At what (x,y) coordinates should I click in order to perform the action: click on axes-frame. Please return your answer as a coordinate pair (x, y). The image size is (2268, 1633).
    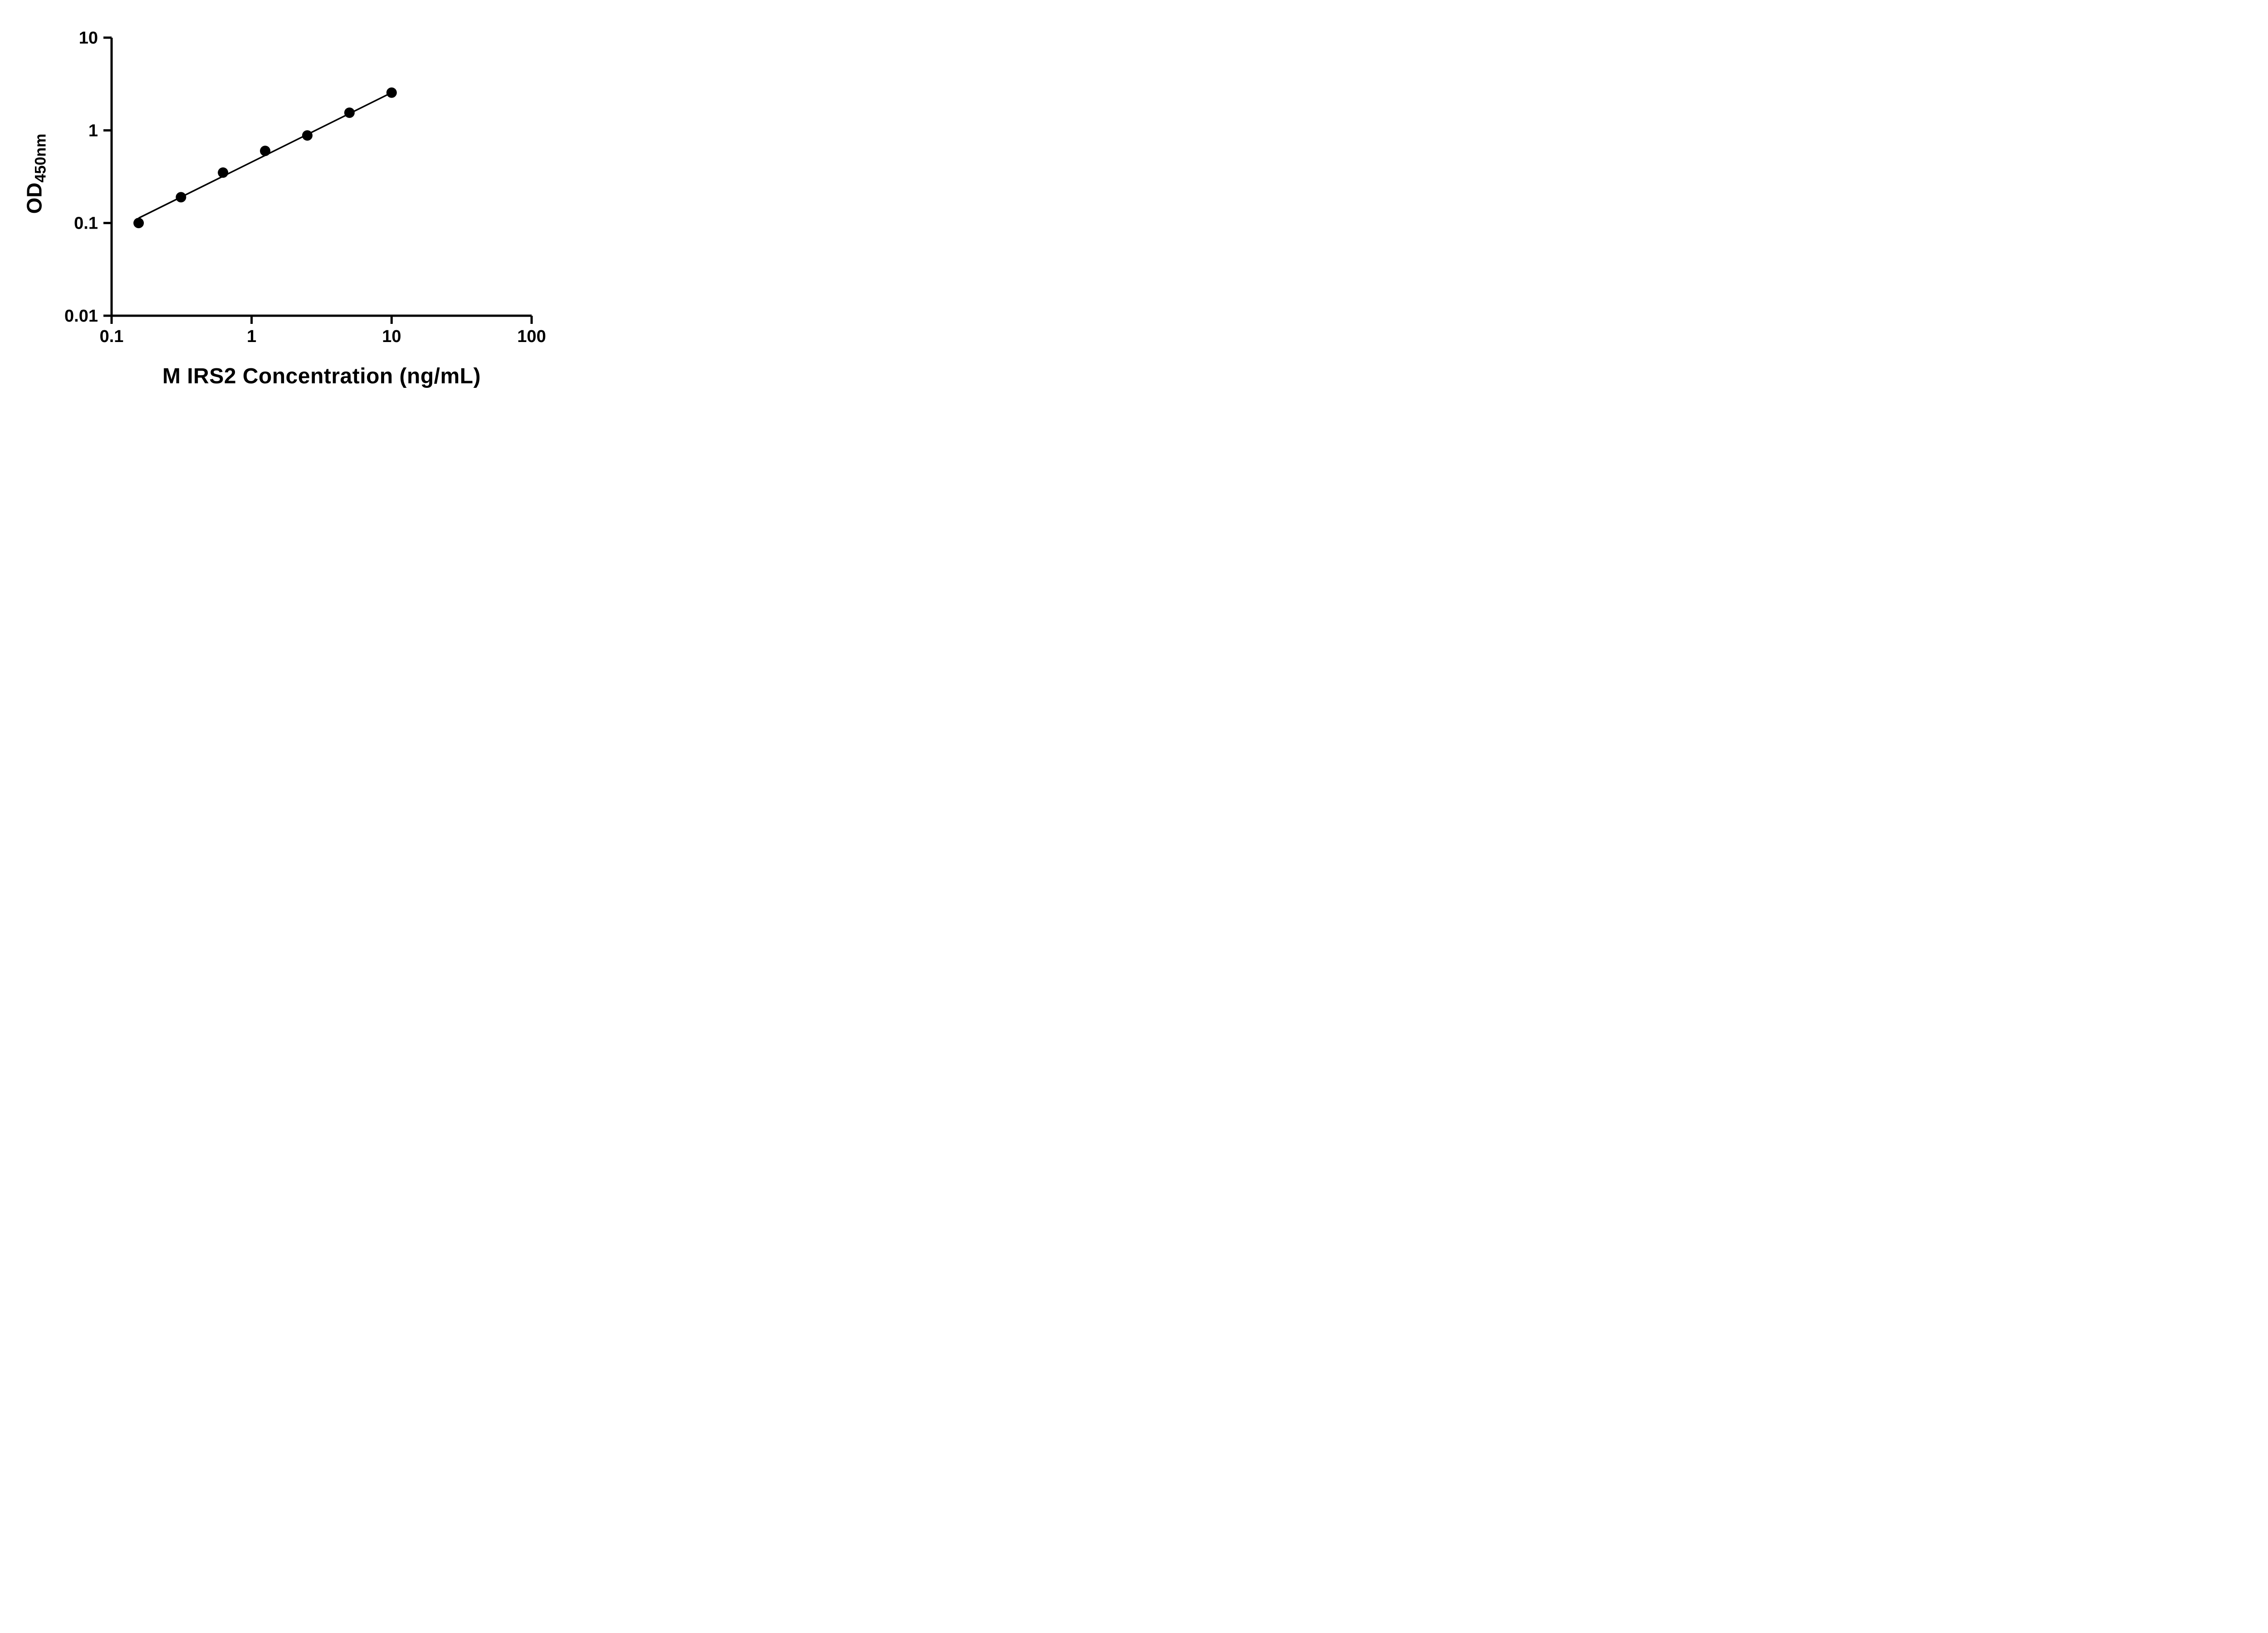
    Looking at the image, I should click on (321, 177).